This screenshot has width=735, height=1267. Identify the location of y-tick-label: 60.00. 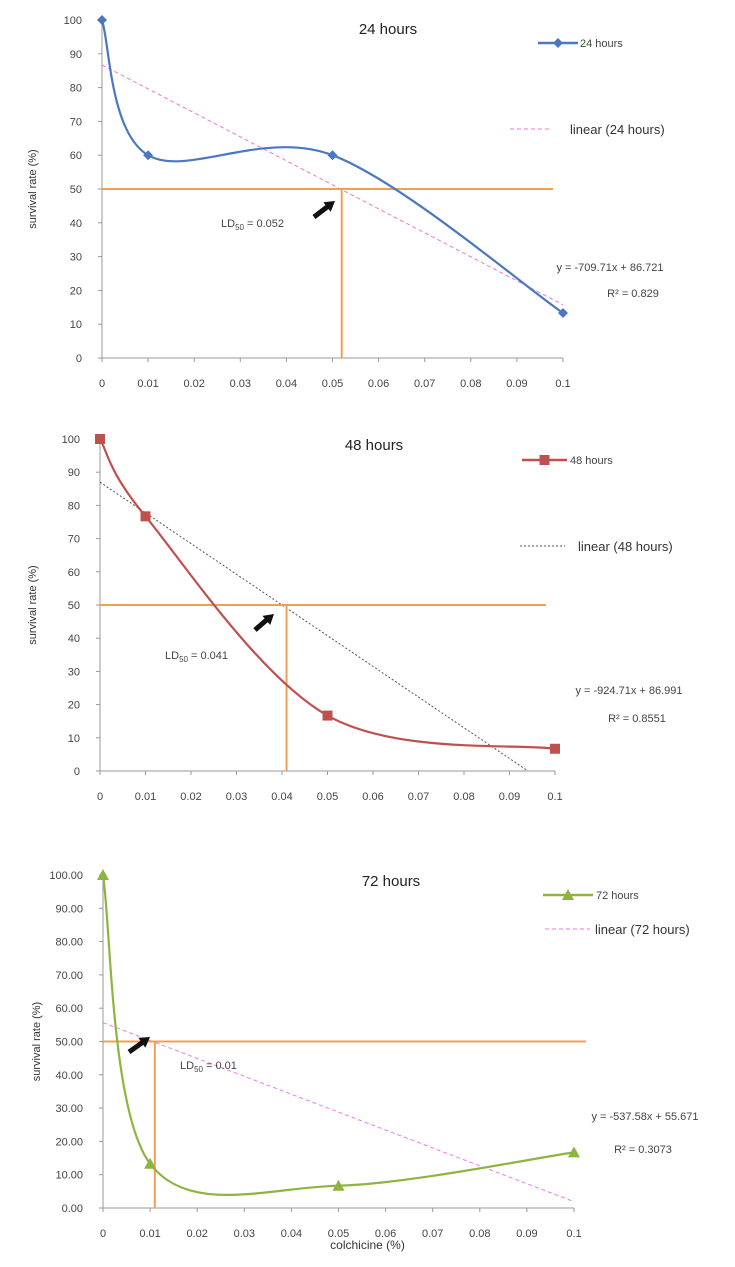
(69, 1009).